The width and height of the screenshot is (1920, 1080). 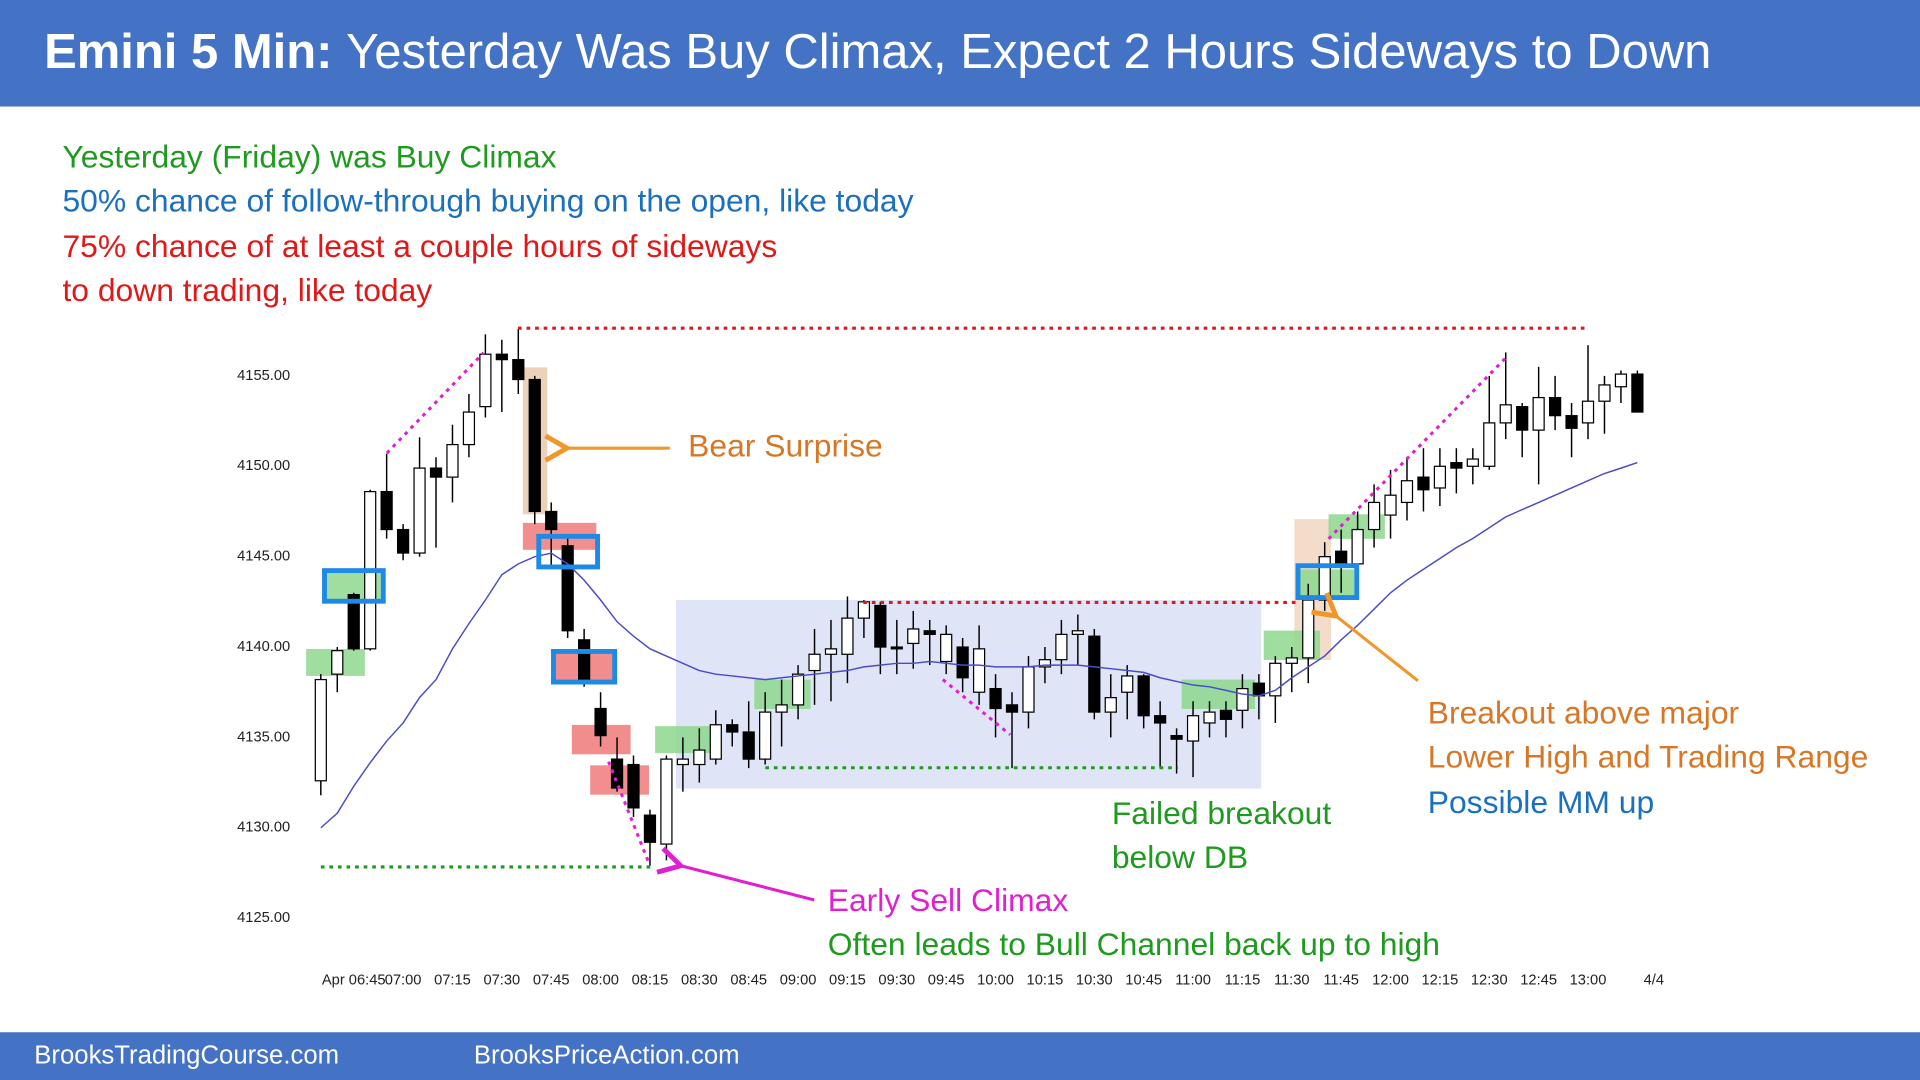 I want to click on x-tick-label: 08:45, so click(x=748, y=981).